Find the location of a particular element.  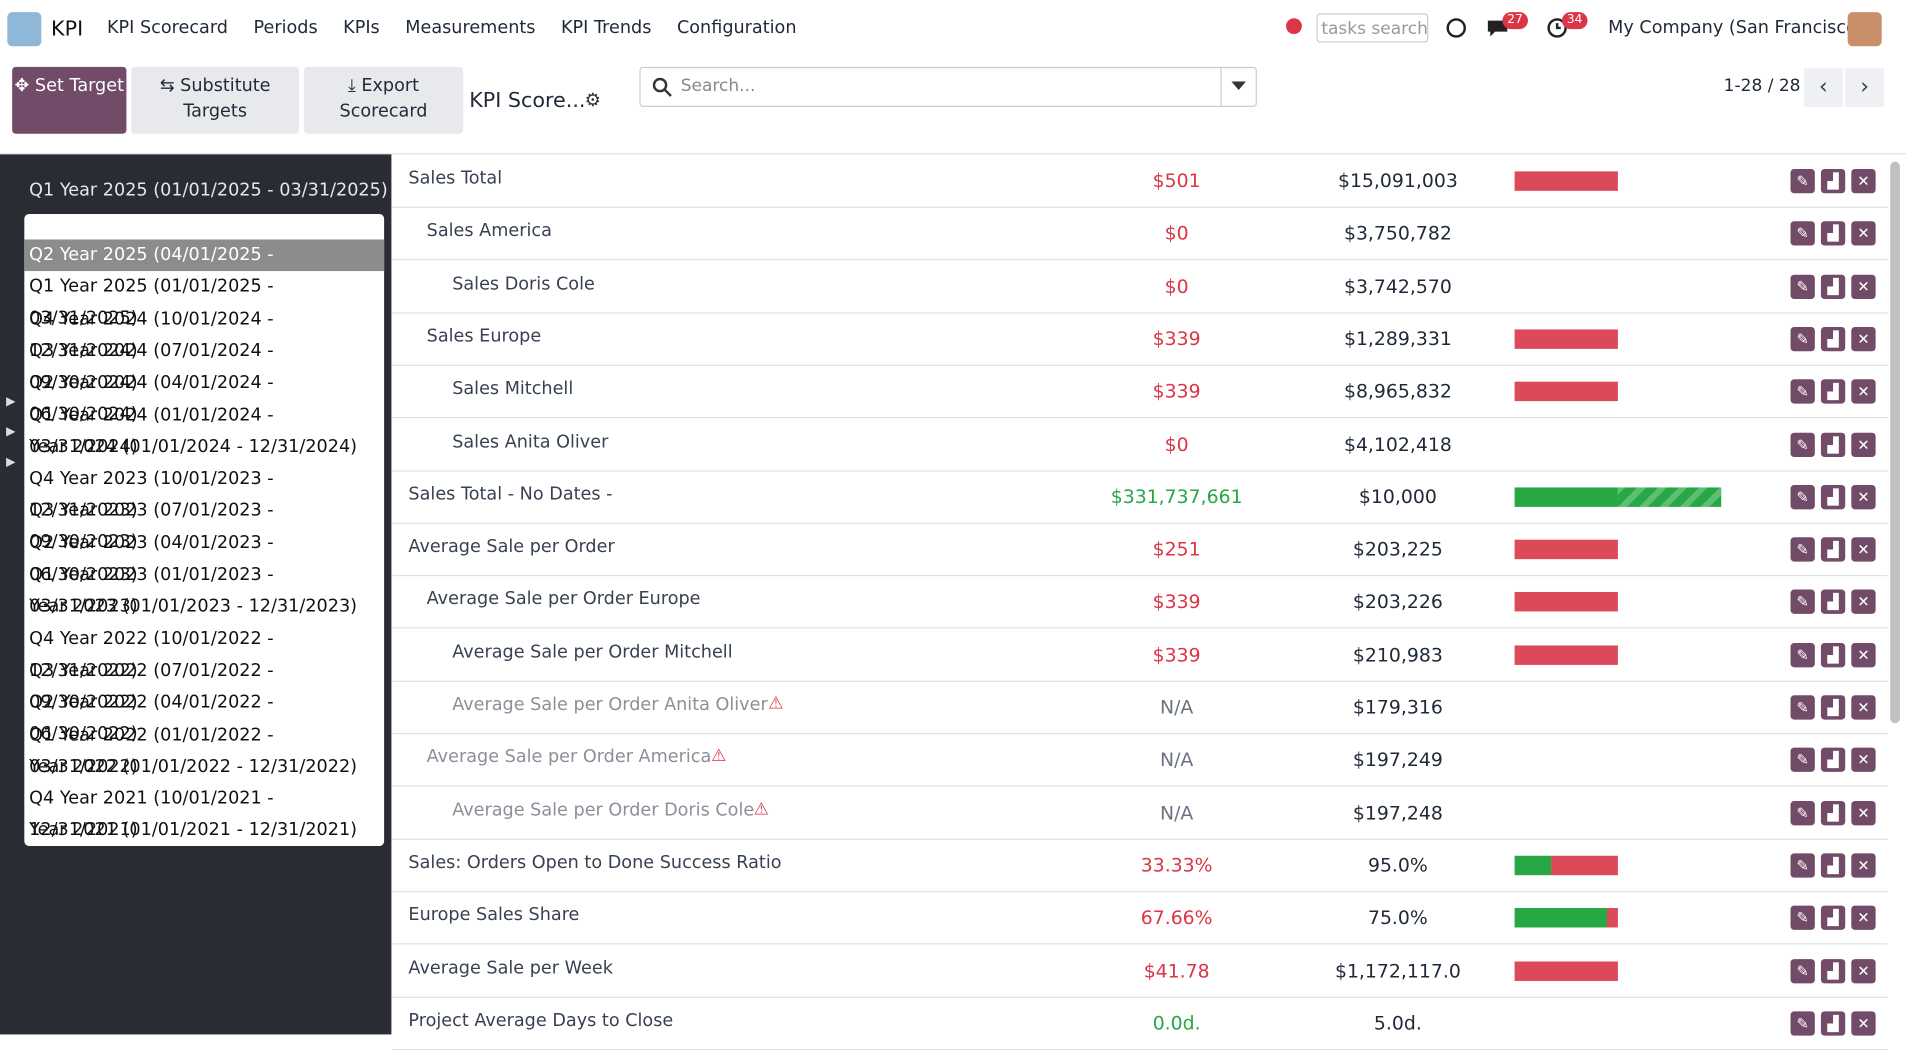

app-name: KPI is located at coordinates (67, 29).